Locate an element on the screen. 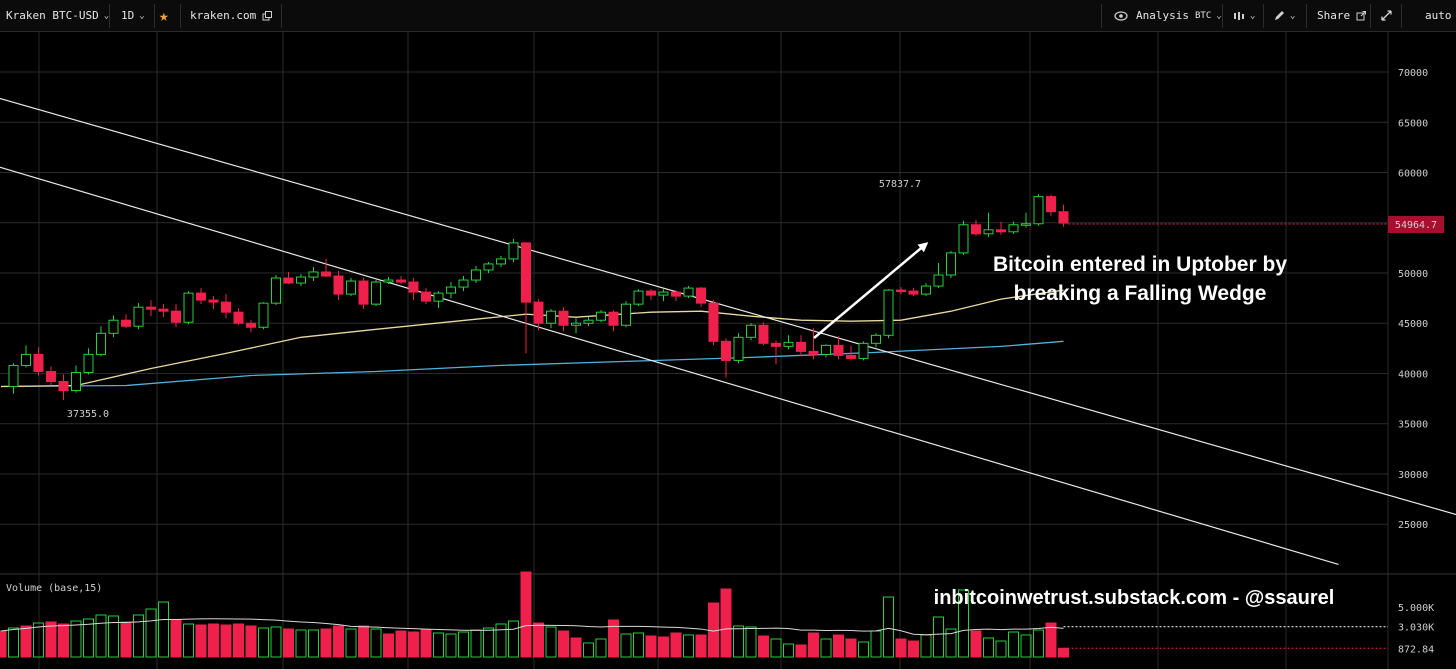 Image resolution: width=1456 pixels, height=669 pixels. price-tick-label: 45000 is located at coordinates (1413, 324).